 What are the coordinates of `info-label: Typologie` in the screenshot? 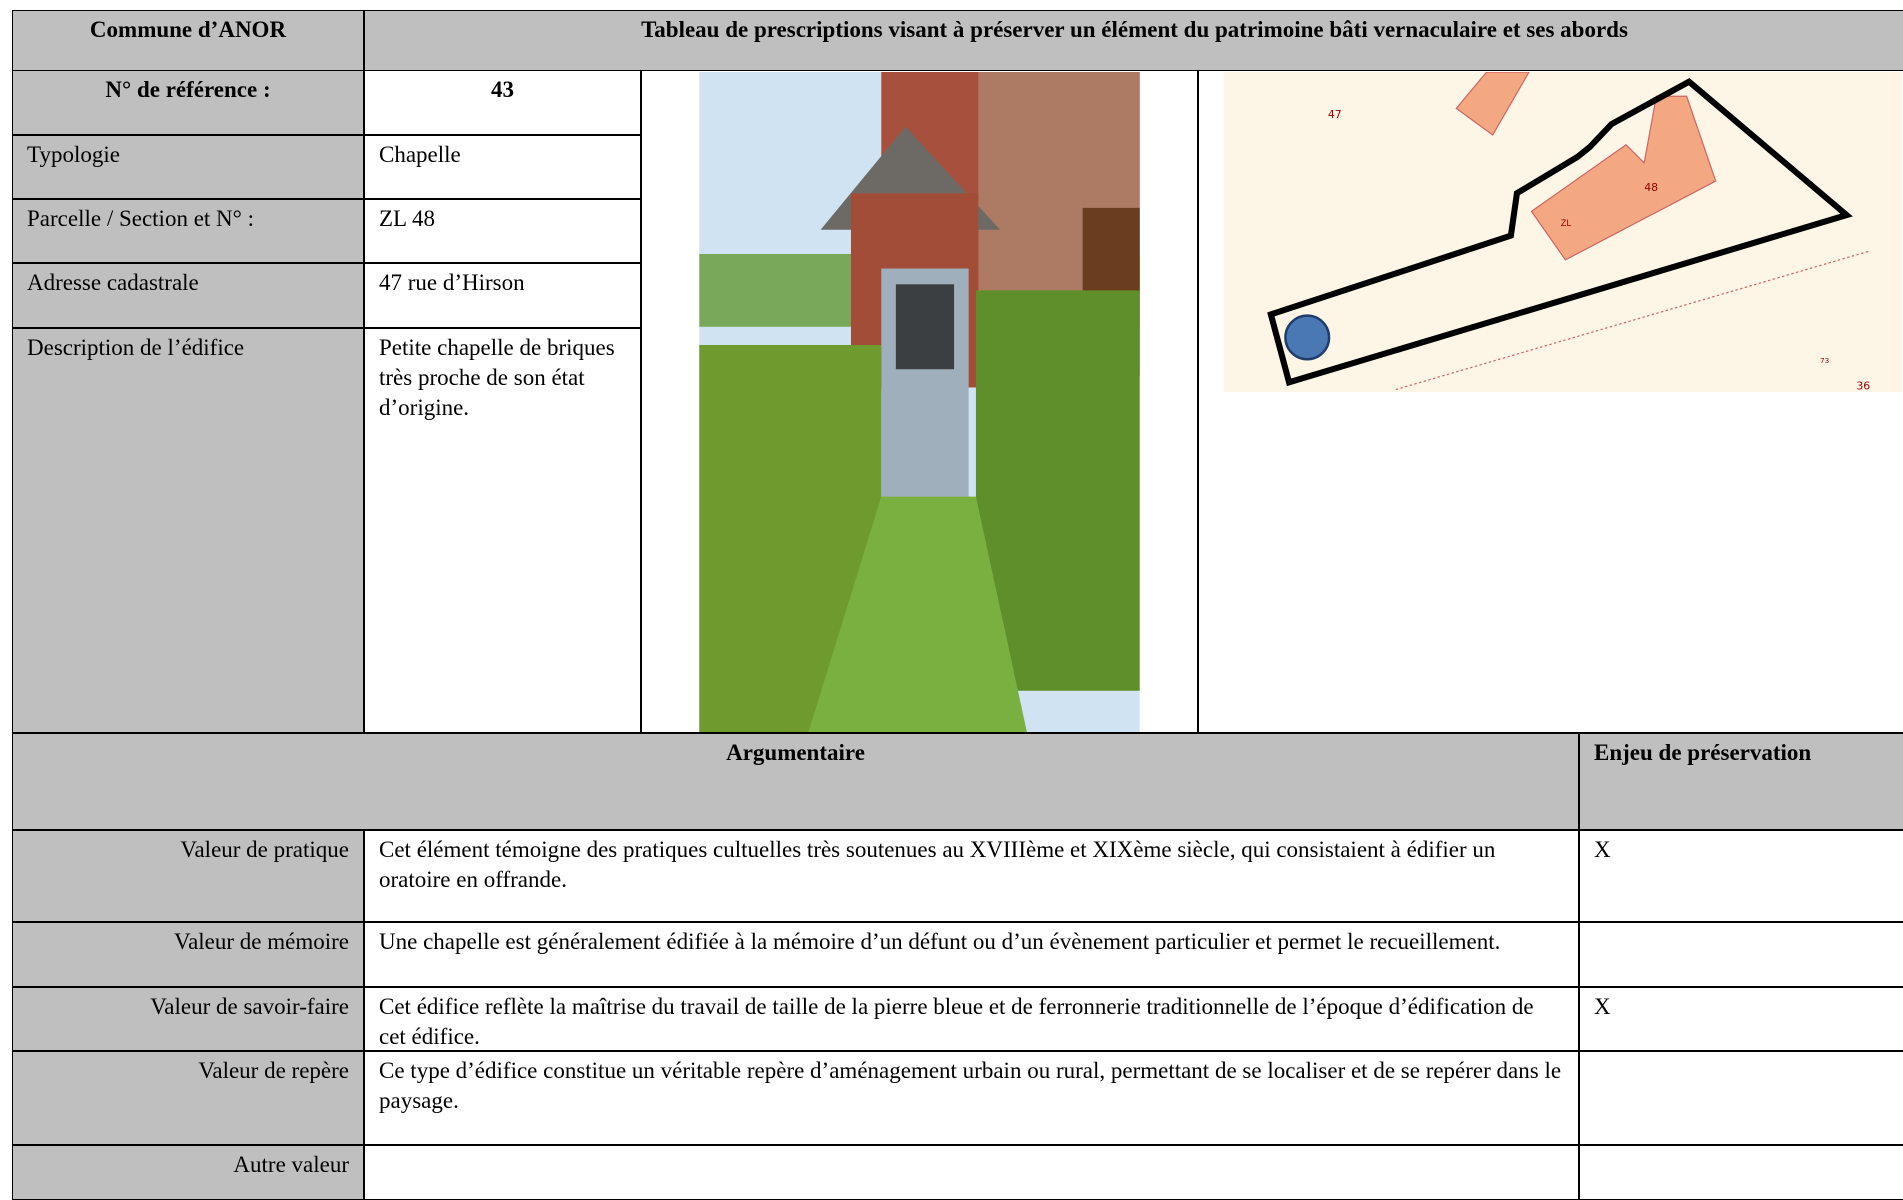 It's located at (188, 167).